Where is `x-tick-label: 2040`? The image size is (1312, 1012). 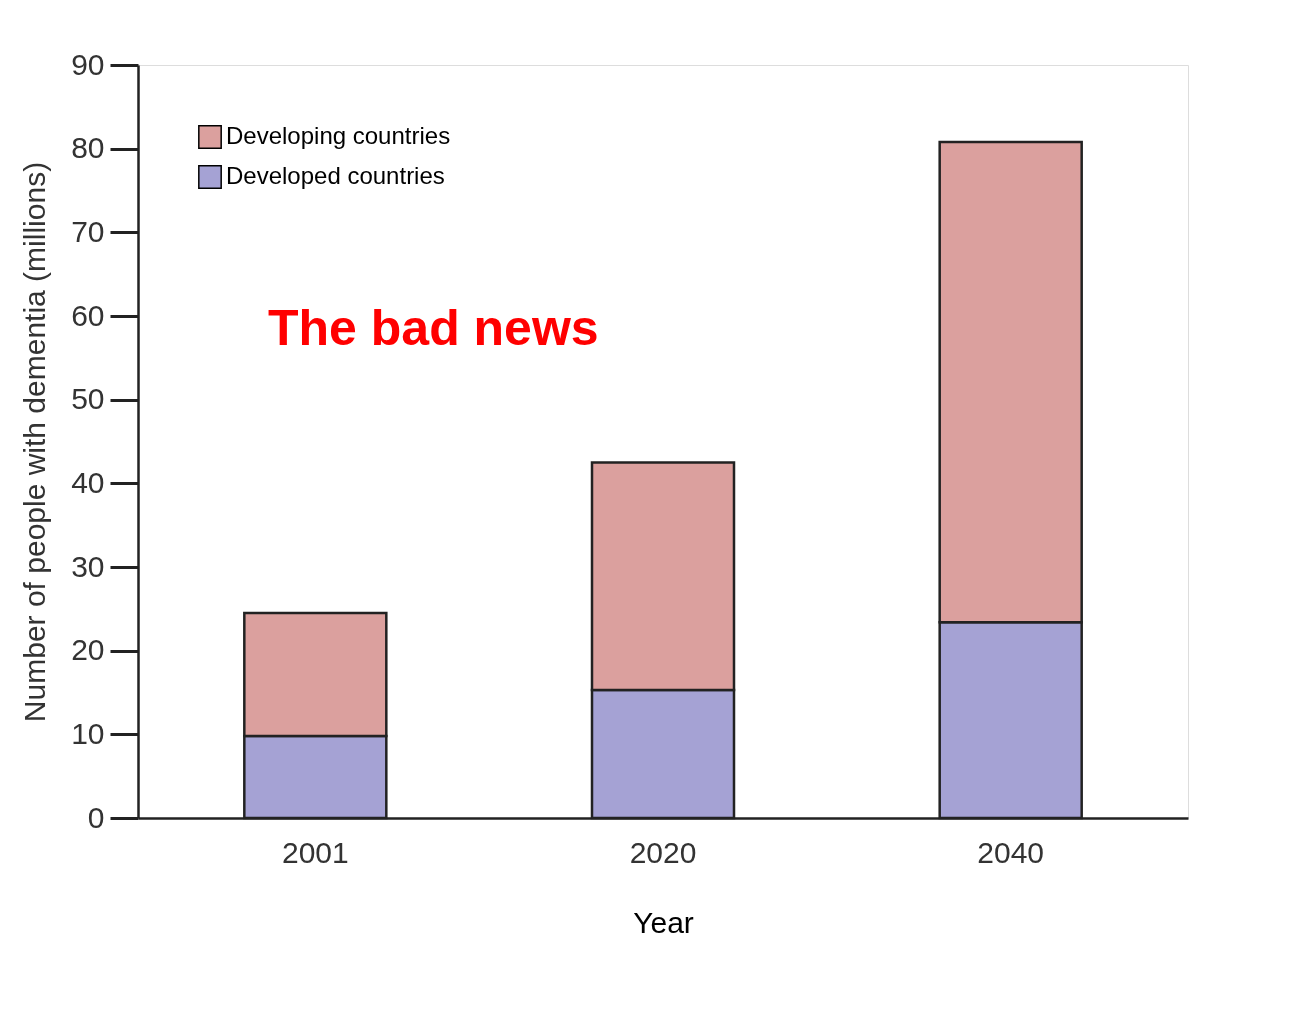
x-tick-label: 2040 is located at coordinates (1011, 852).